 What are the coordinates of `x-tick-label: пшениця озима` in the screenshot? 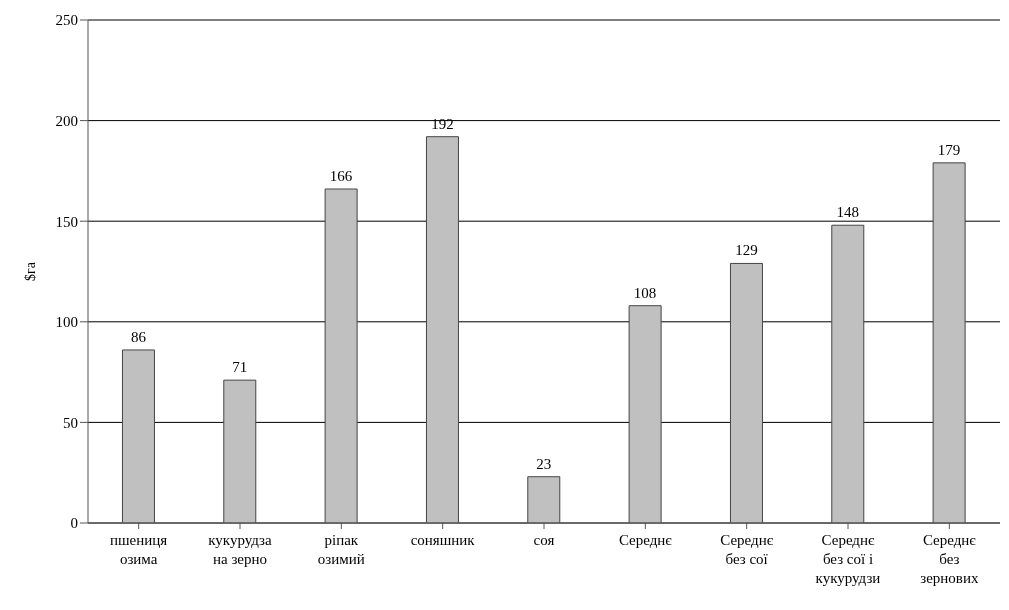 It's located at (139, 549).